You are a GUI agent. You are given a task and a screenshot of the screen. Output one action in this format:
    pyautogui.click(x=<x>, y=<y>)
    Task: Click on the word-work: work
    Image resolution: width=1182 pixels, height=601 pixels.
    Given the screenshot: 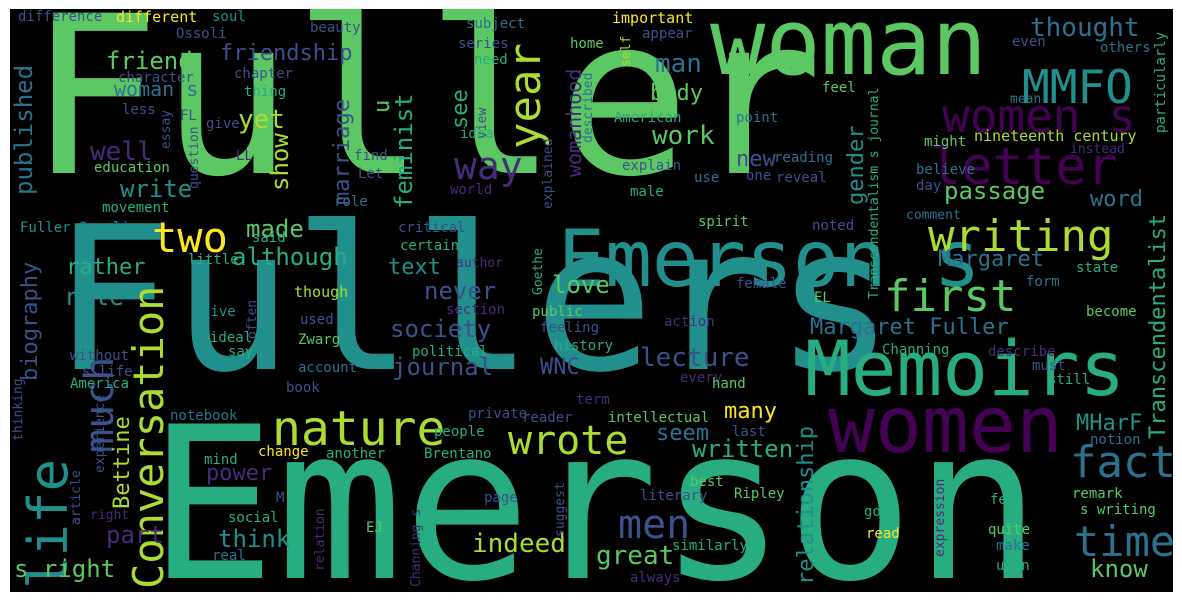 What is the action you would take?
    pyautogui.click(x=683, y=136)
    